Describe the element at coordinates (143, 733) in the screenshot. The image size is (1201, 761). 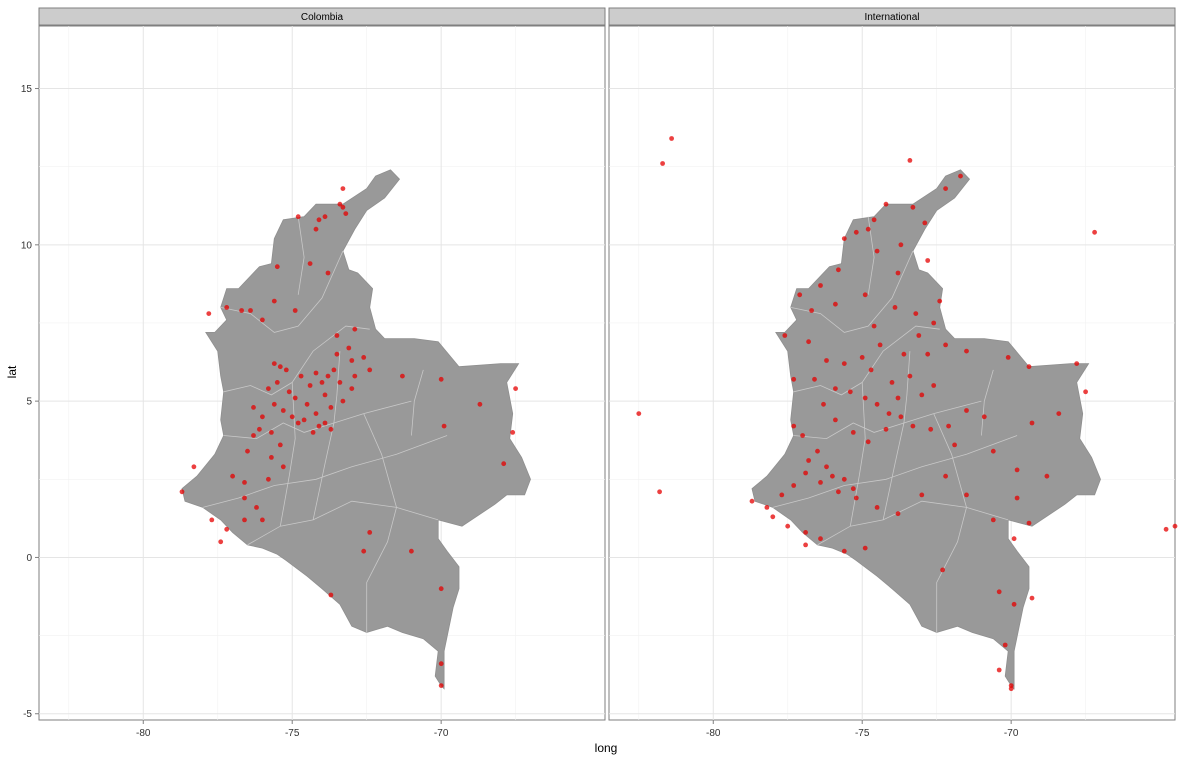
I see `x-tick-label: -80` at that location.